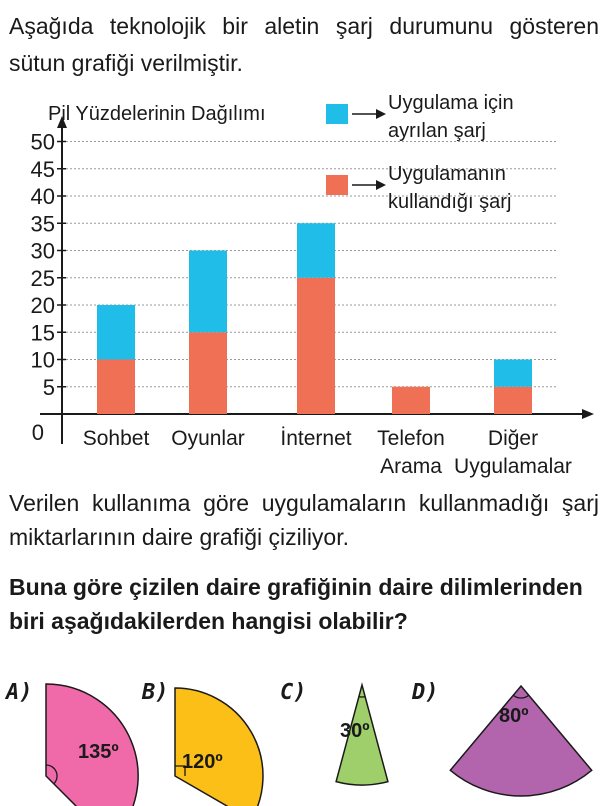  Describe the element at coordinates (425, 692) in the screenshot. I see `option-d-label: D)` at that location.